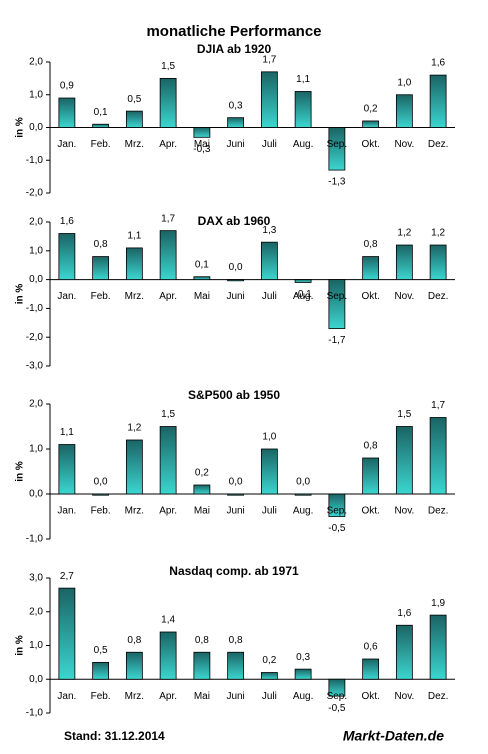  What do you see at coordinates (269, 437) in the screenshot?
I see `value-label: 1,0` at bounding box center [269, 437].